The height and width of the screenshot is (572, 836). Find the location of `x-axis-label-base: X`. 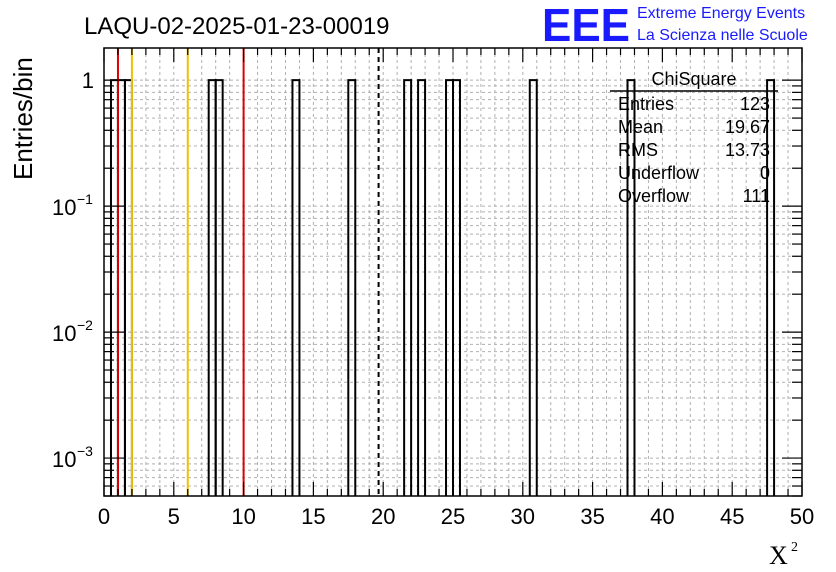

x-axis-label-base: X is located at coordinates (778, 555).